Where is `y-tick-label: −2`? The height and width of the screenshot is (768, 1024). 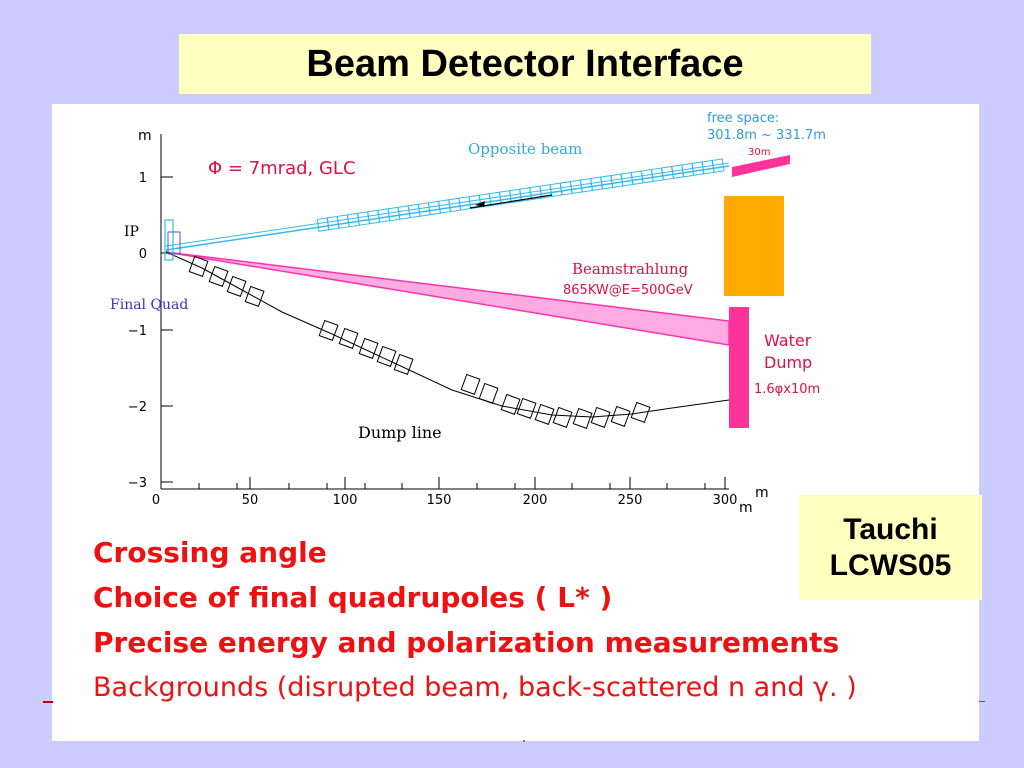
y-tick-label: −2 is located at coordinates (137, 407).